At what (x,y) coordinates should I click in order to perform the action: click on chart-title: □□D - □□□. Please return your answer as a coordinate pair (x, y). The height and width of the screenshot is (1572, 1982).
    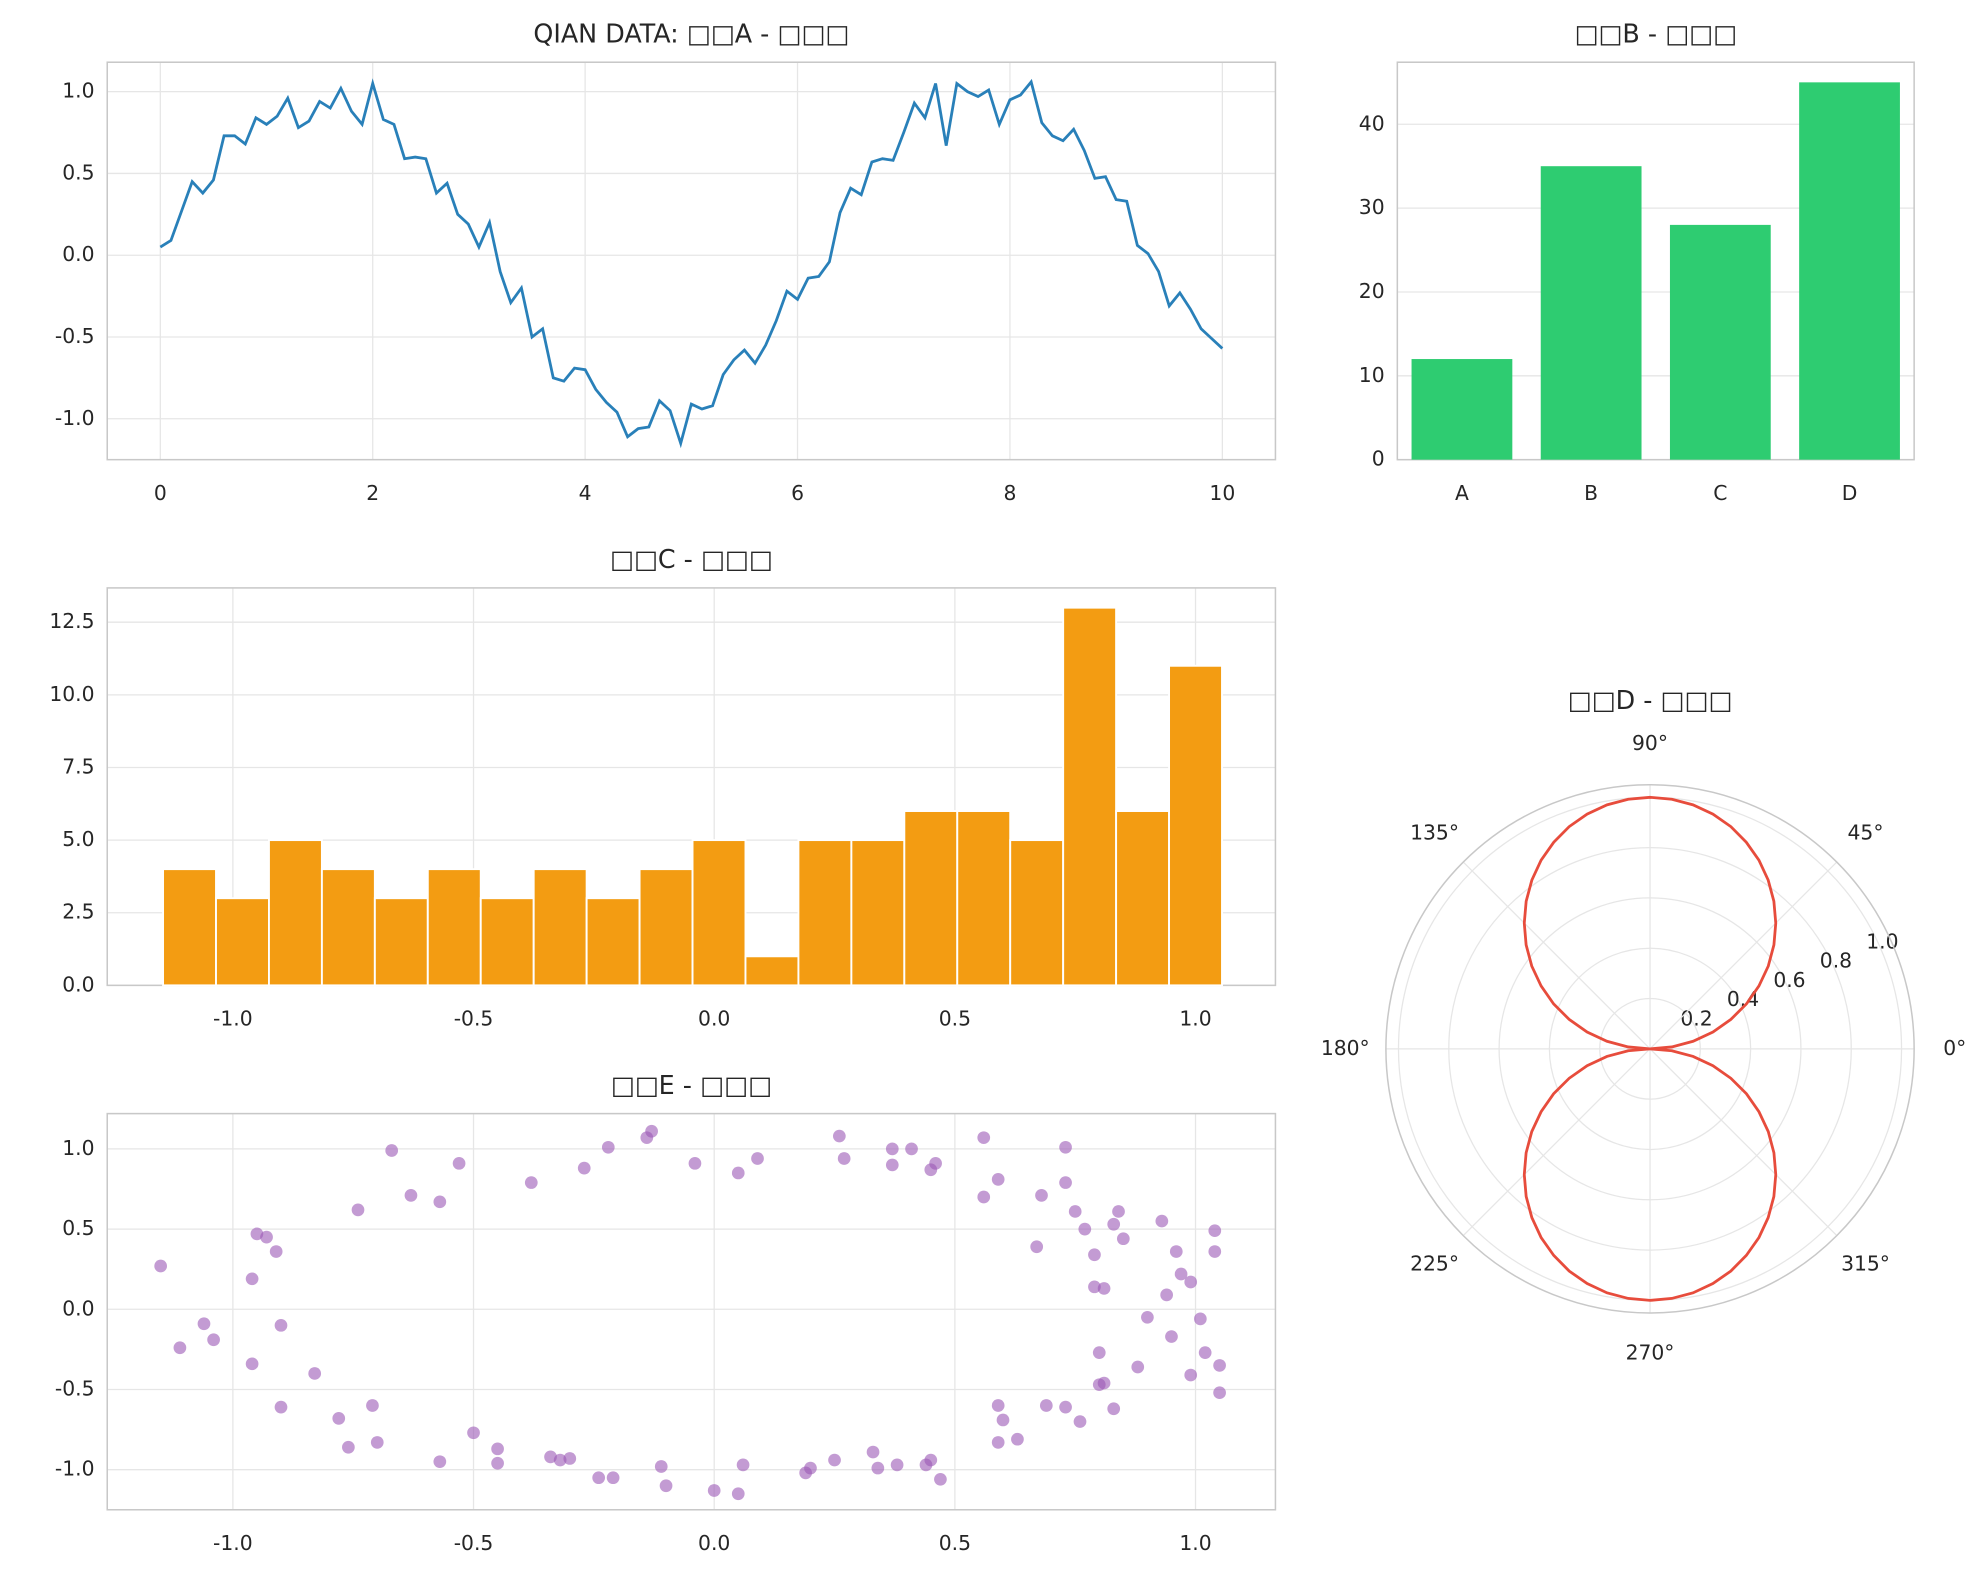
    Looking at the image, I should click on (1650, 700).